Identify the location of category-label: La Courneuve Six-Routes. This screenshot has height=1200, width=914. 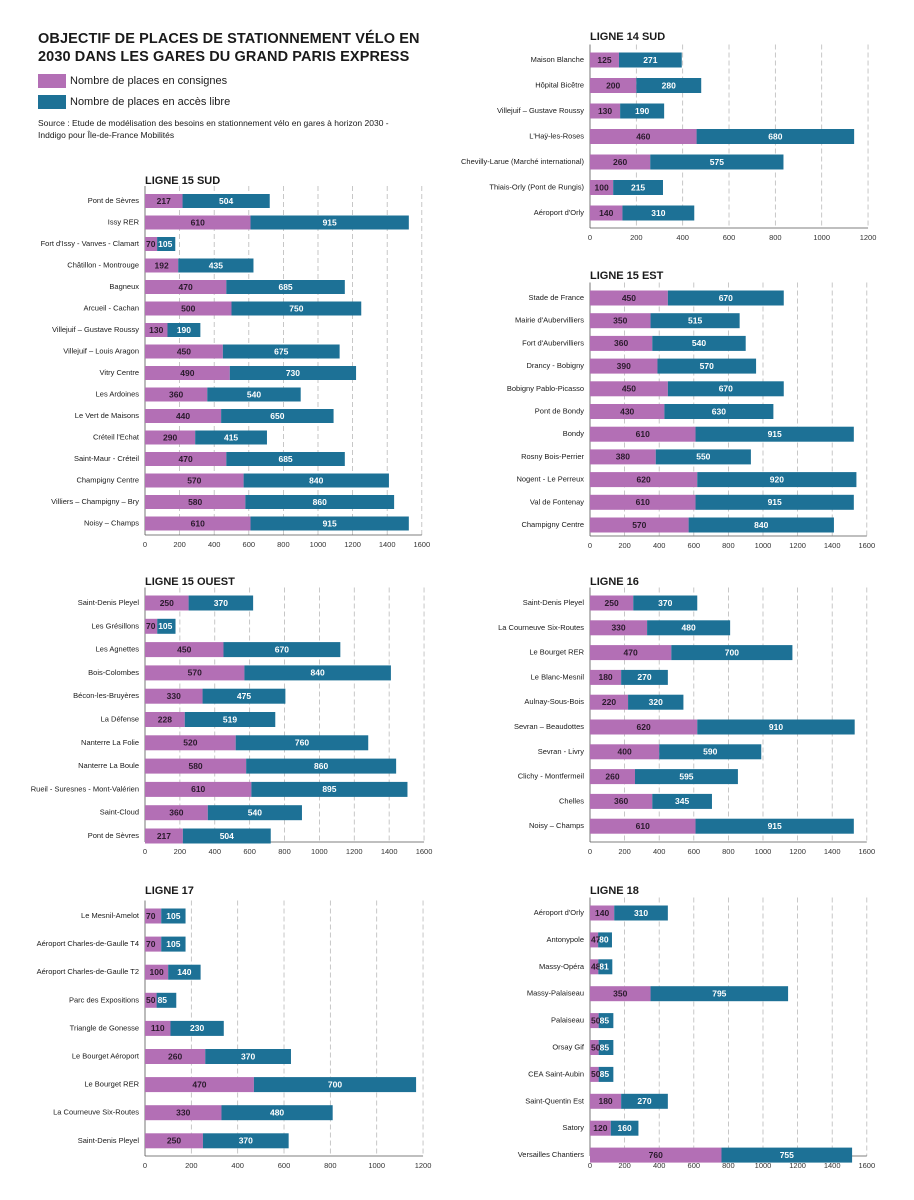
(541, 627).